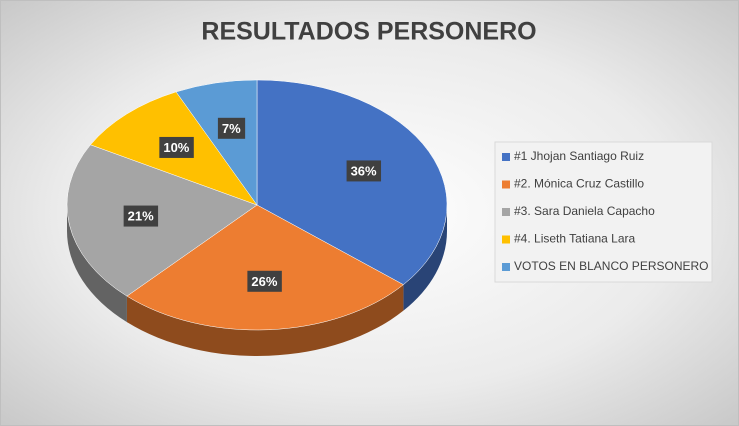 Image resolution: width=739 pixels, height=426 pixels. I want to click on chart-title: RESULTADOS PERSONERO, so click(368, 32).